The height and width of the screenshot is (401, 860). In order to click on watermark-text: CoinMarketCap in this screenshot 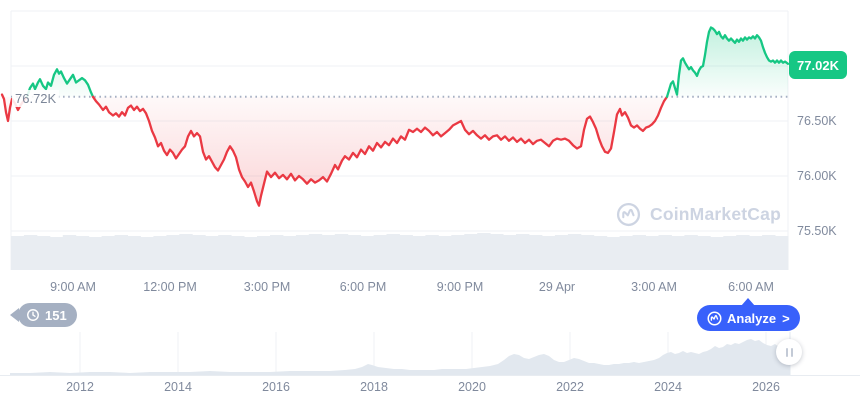, I will do `click(715, 214)`.